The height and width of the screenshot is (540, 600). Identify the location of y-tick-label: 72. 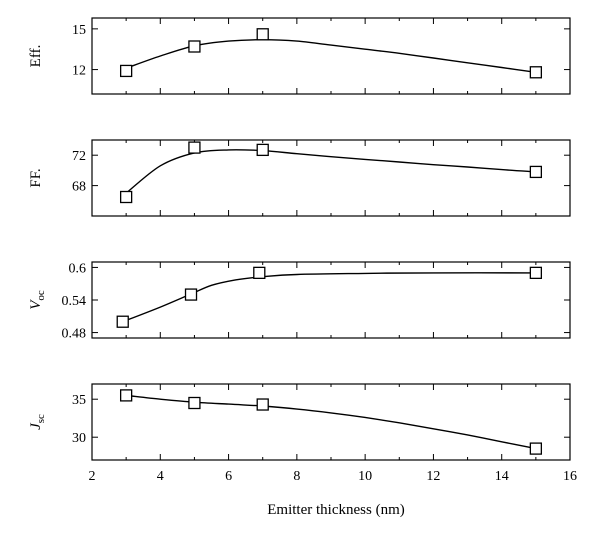
(79, 156).